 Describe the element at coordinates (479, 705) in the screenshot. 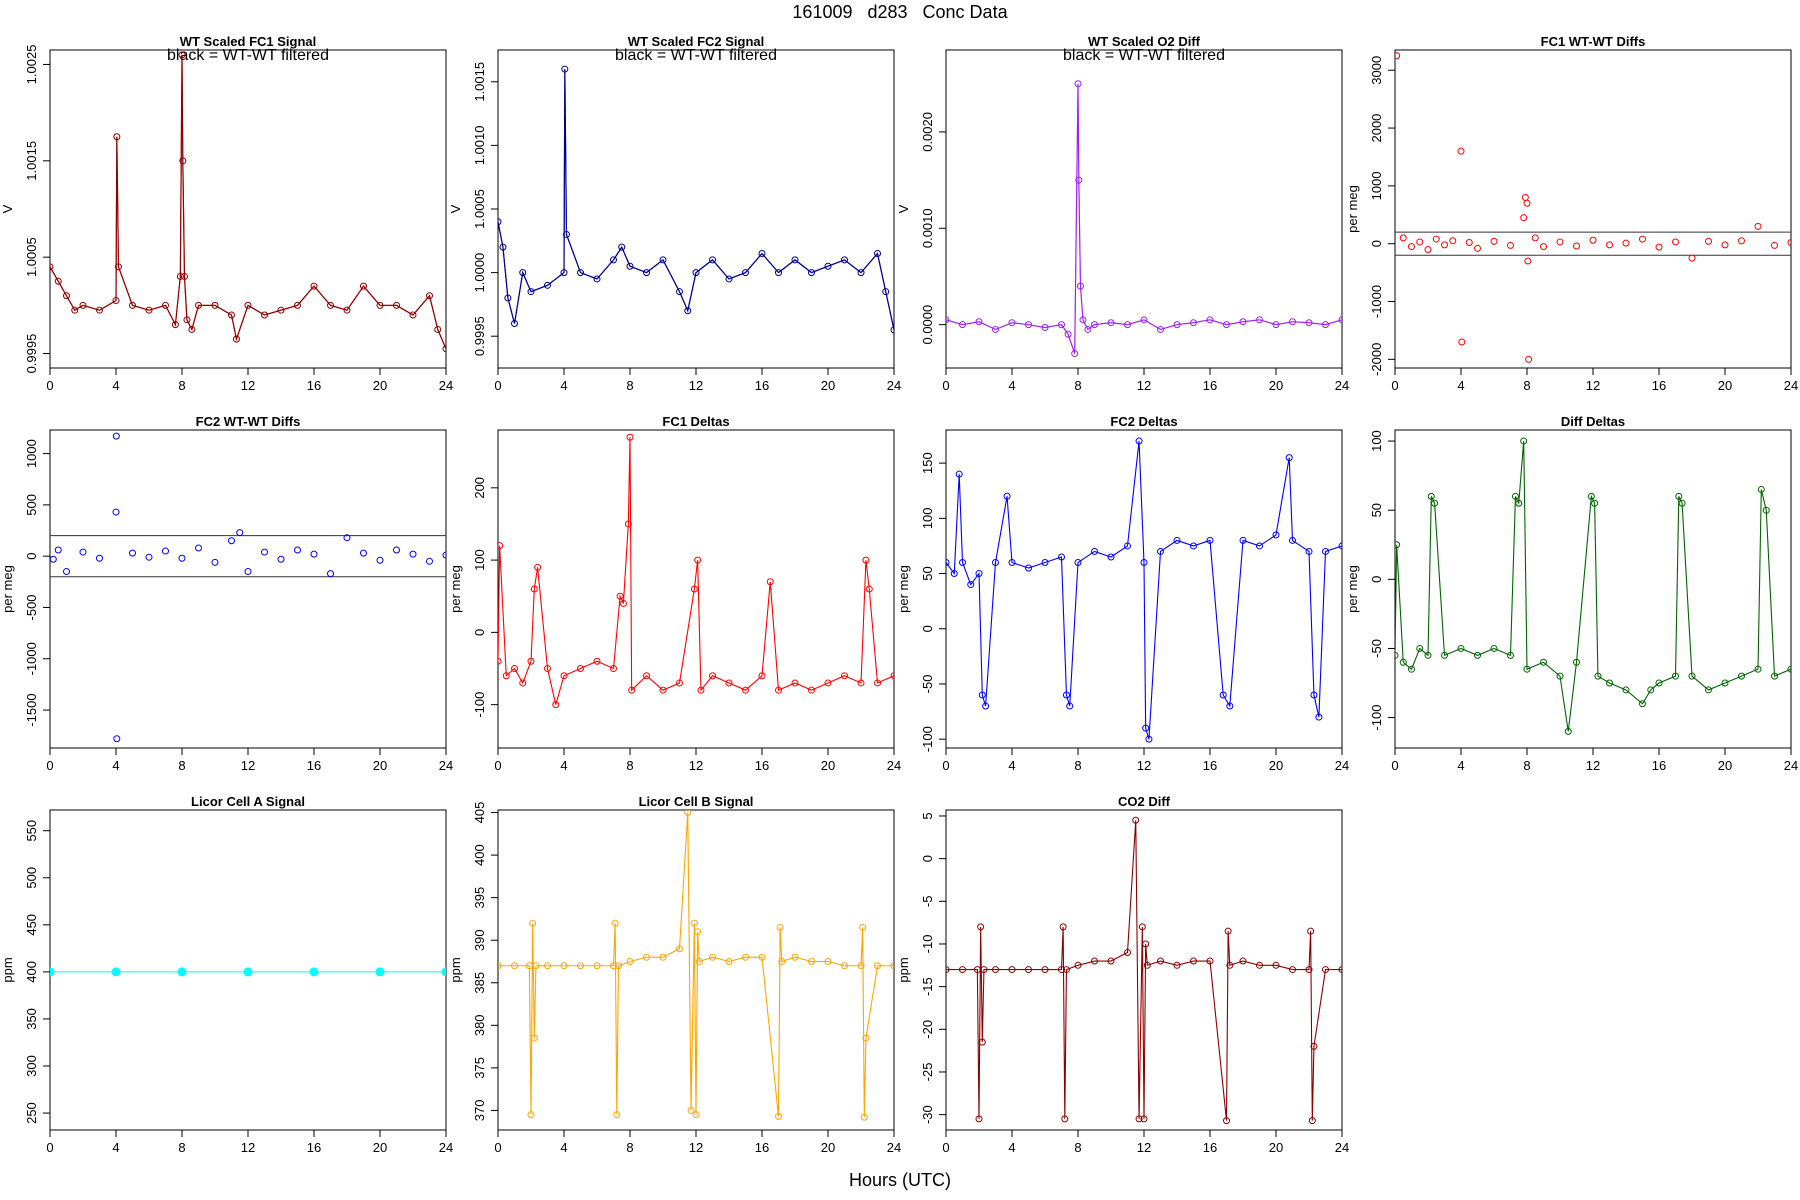

I see `y-tick-label: -100` at that location.